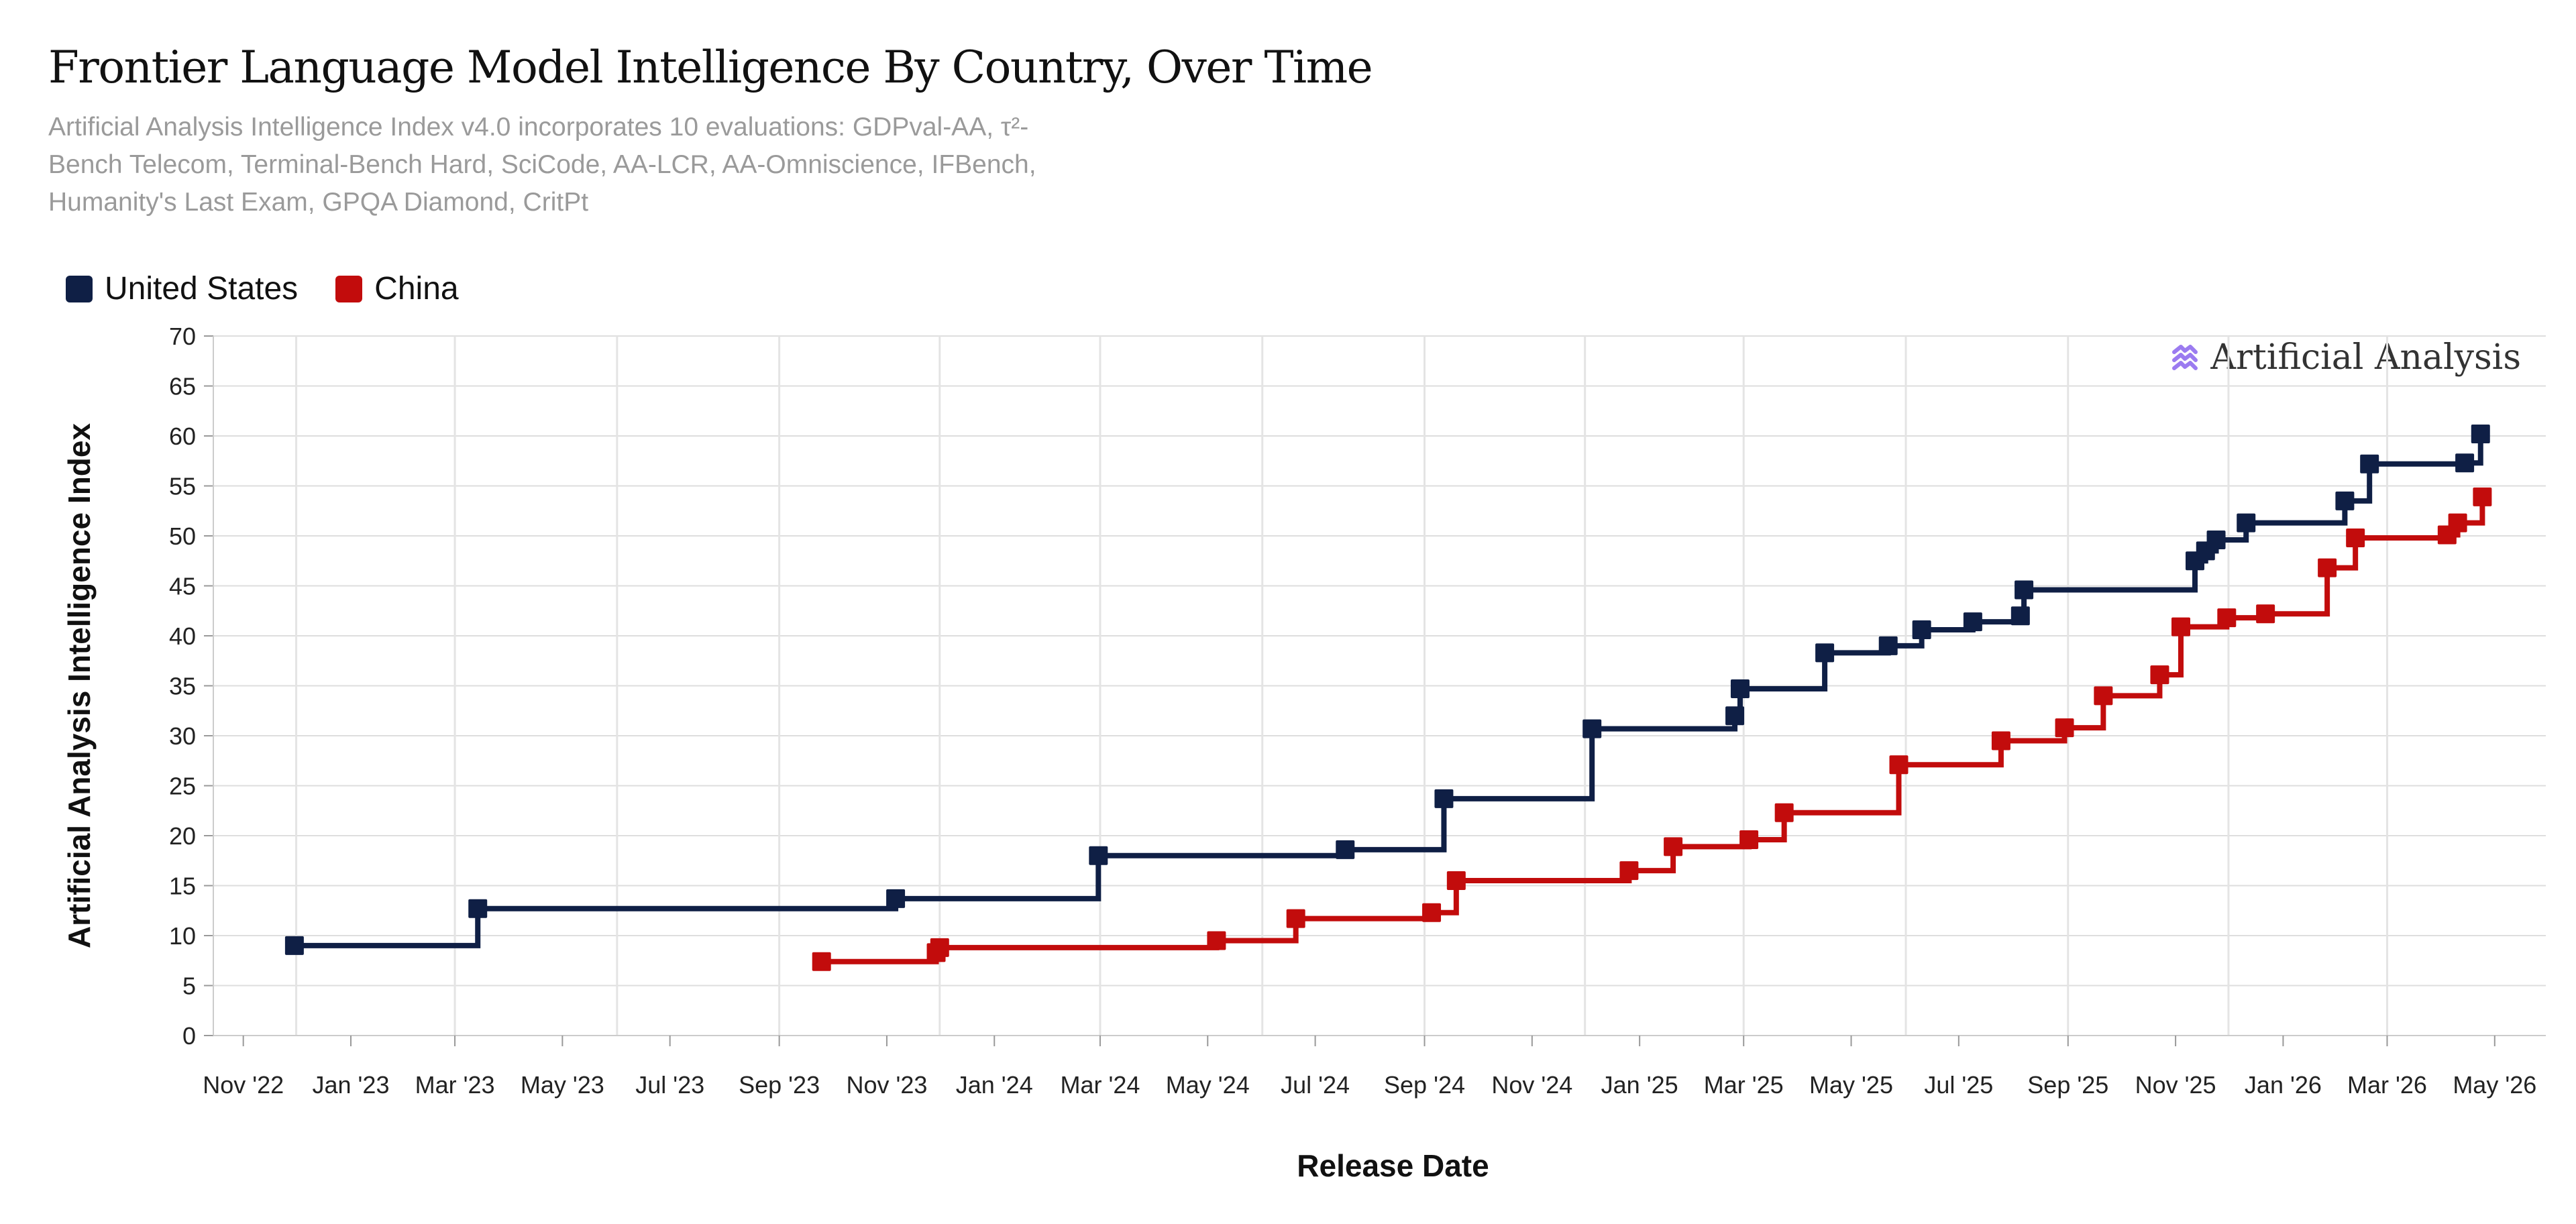  What do you see at coordinates (182, 586) in the screenshot?
I see `y-tick-label: 45` at bounding box center [182, 586].